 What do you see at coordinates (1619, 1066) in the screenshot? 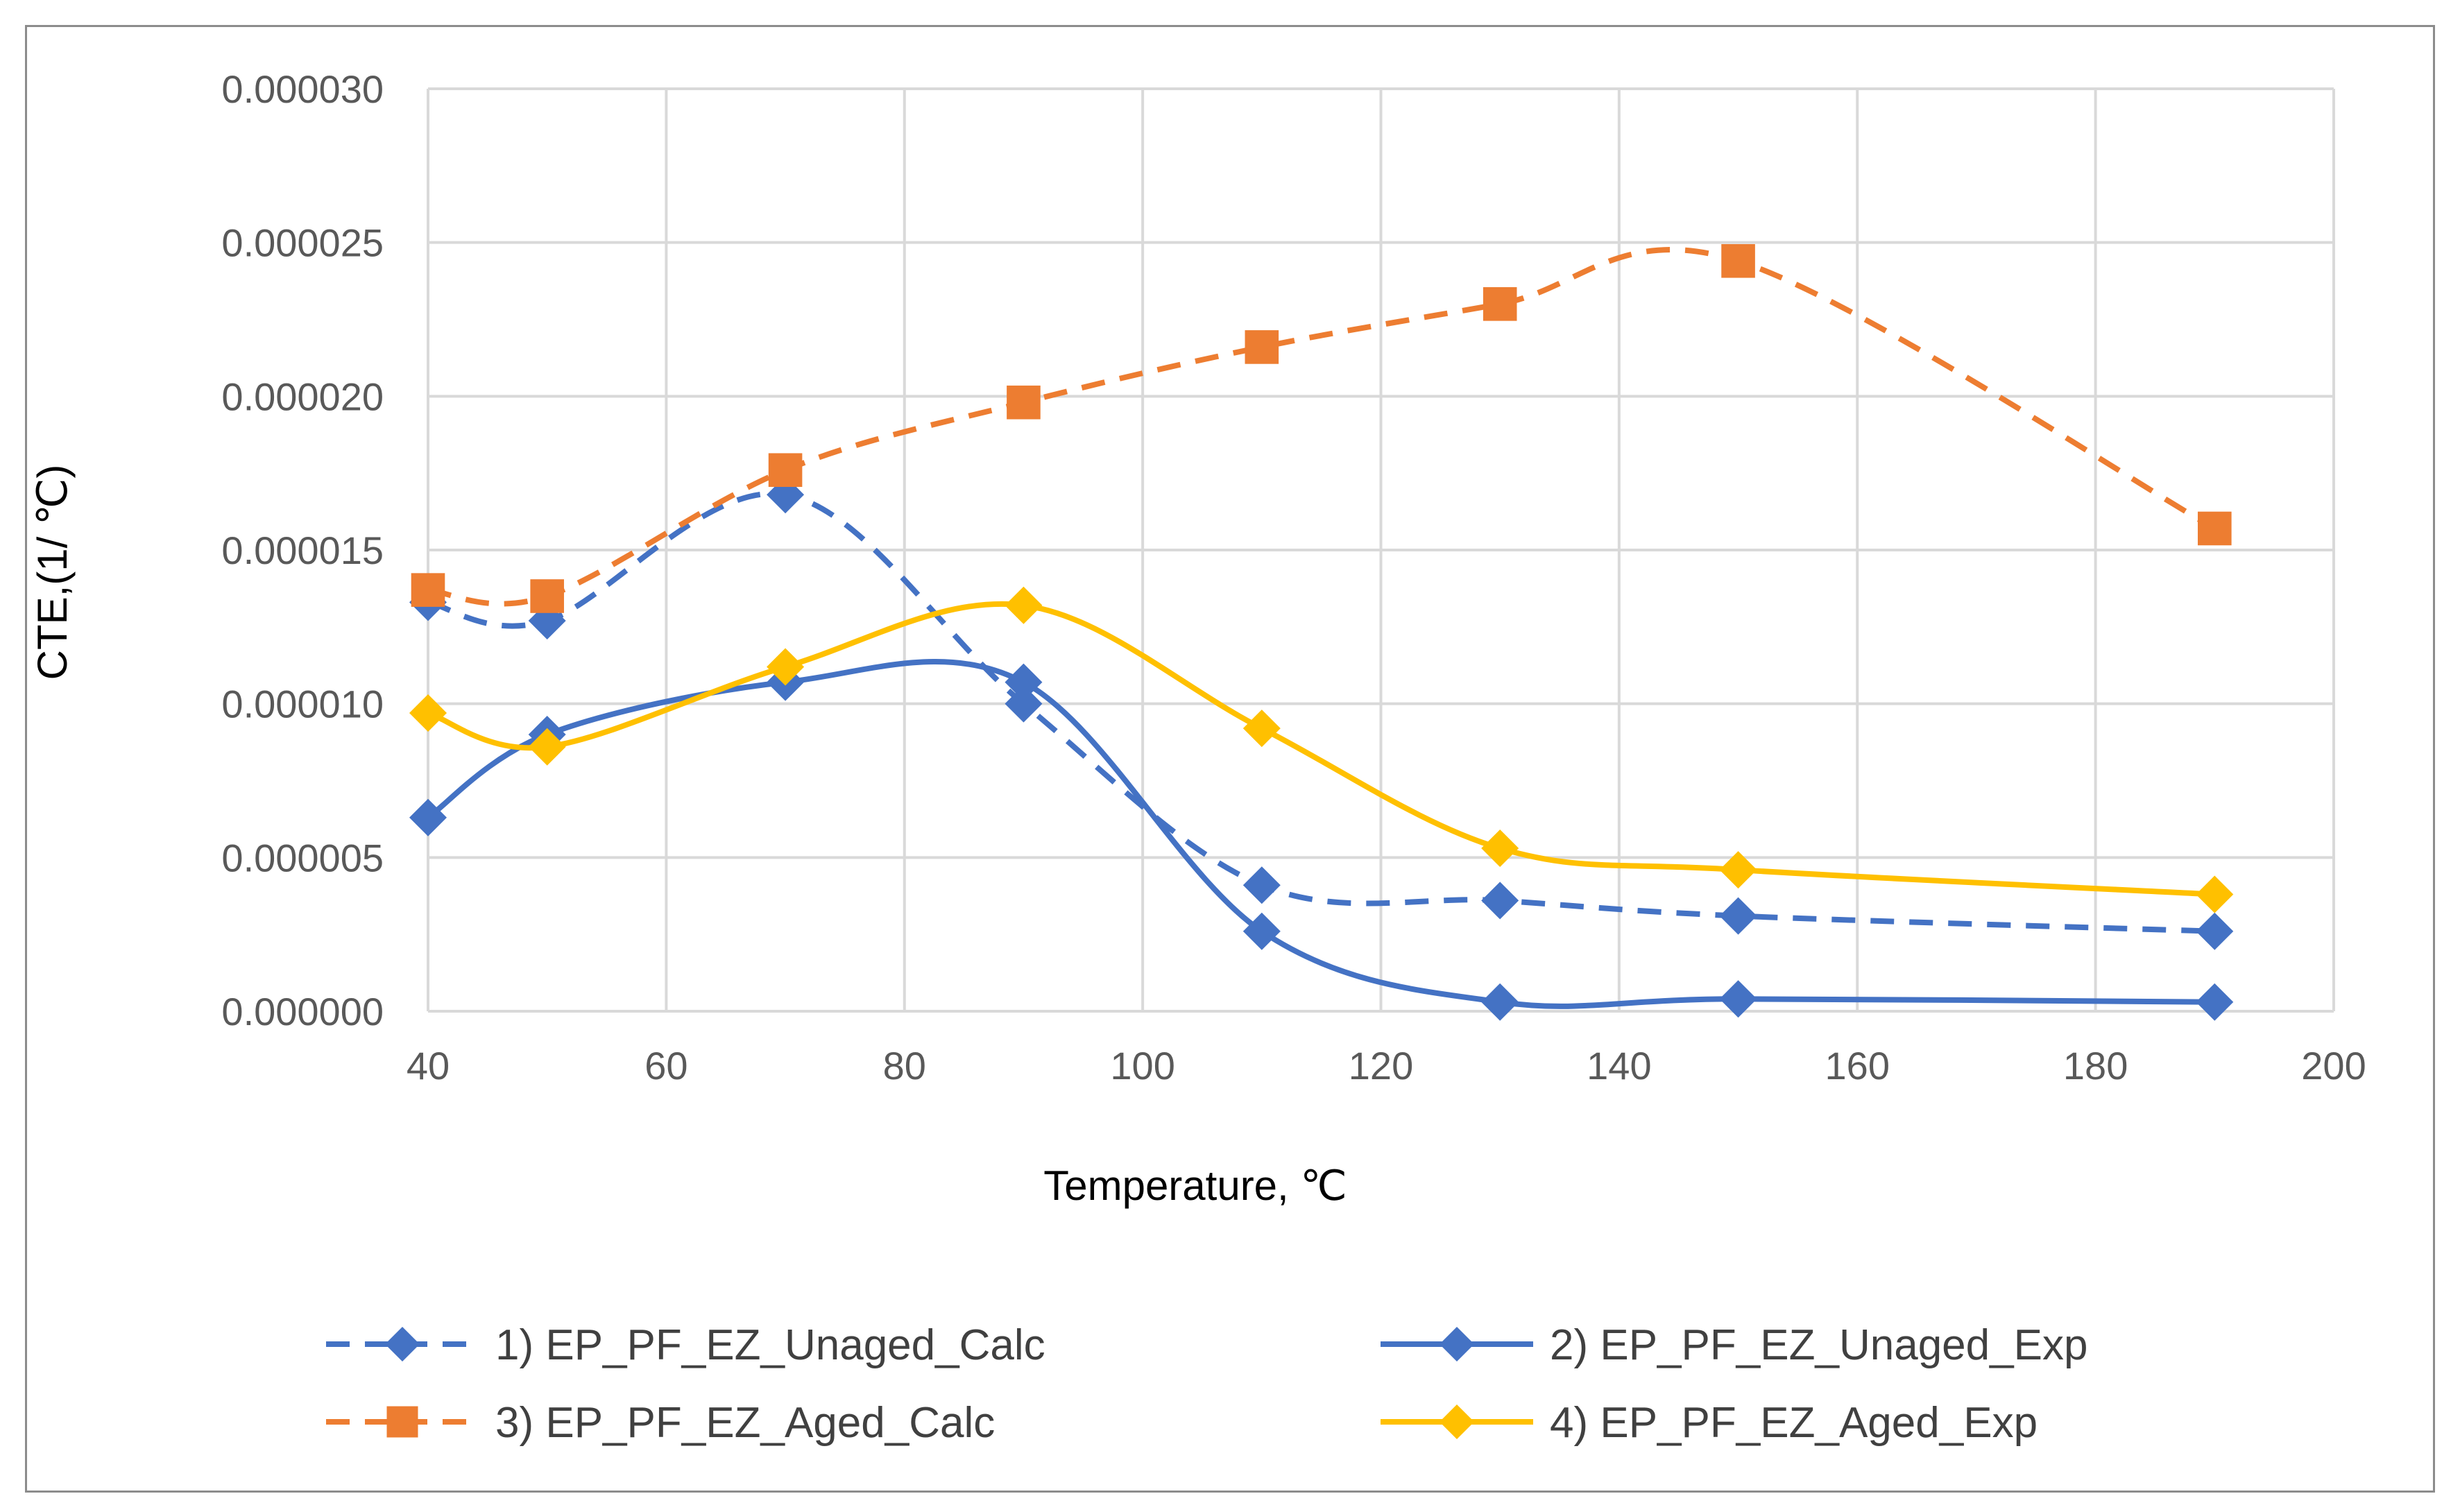
I see `x-tick-label: 140` at bounding box center [1619, 1066].